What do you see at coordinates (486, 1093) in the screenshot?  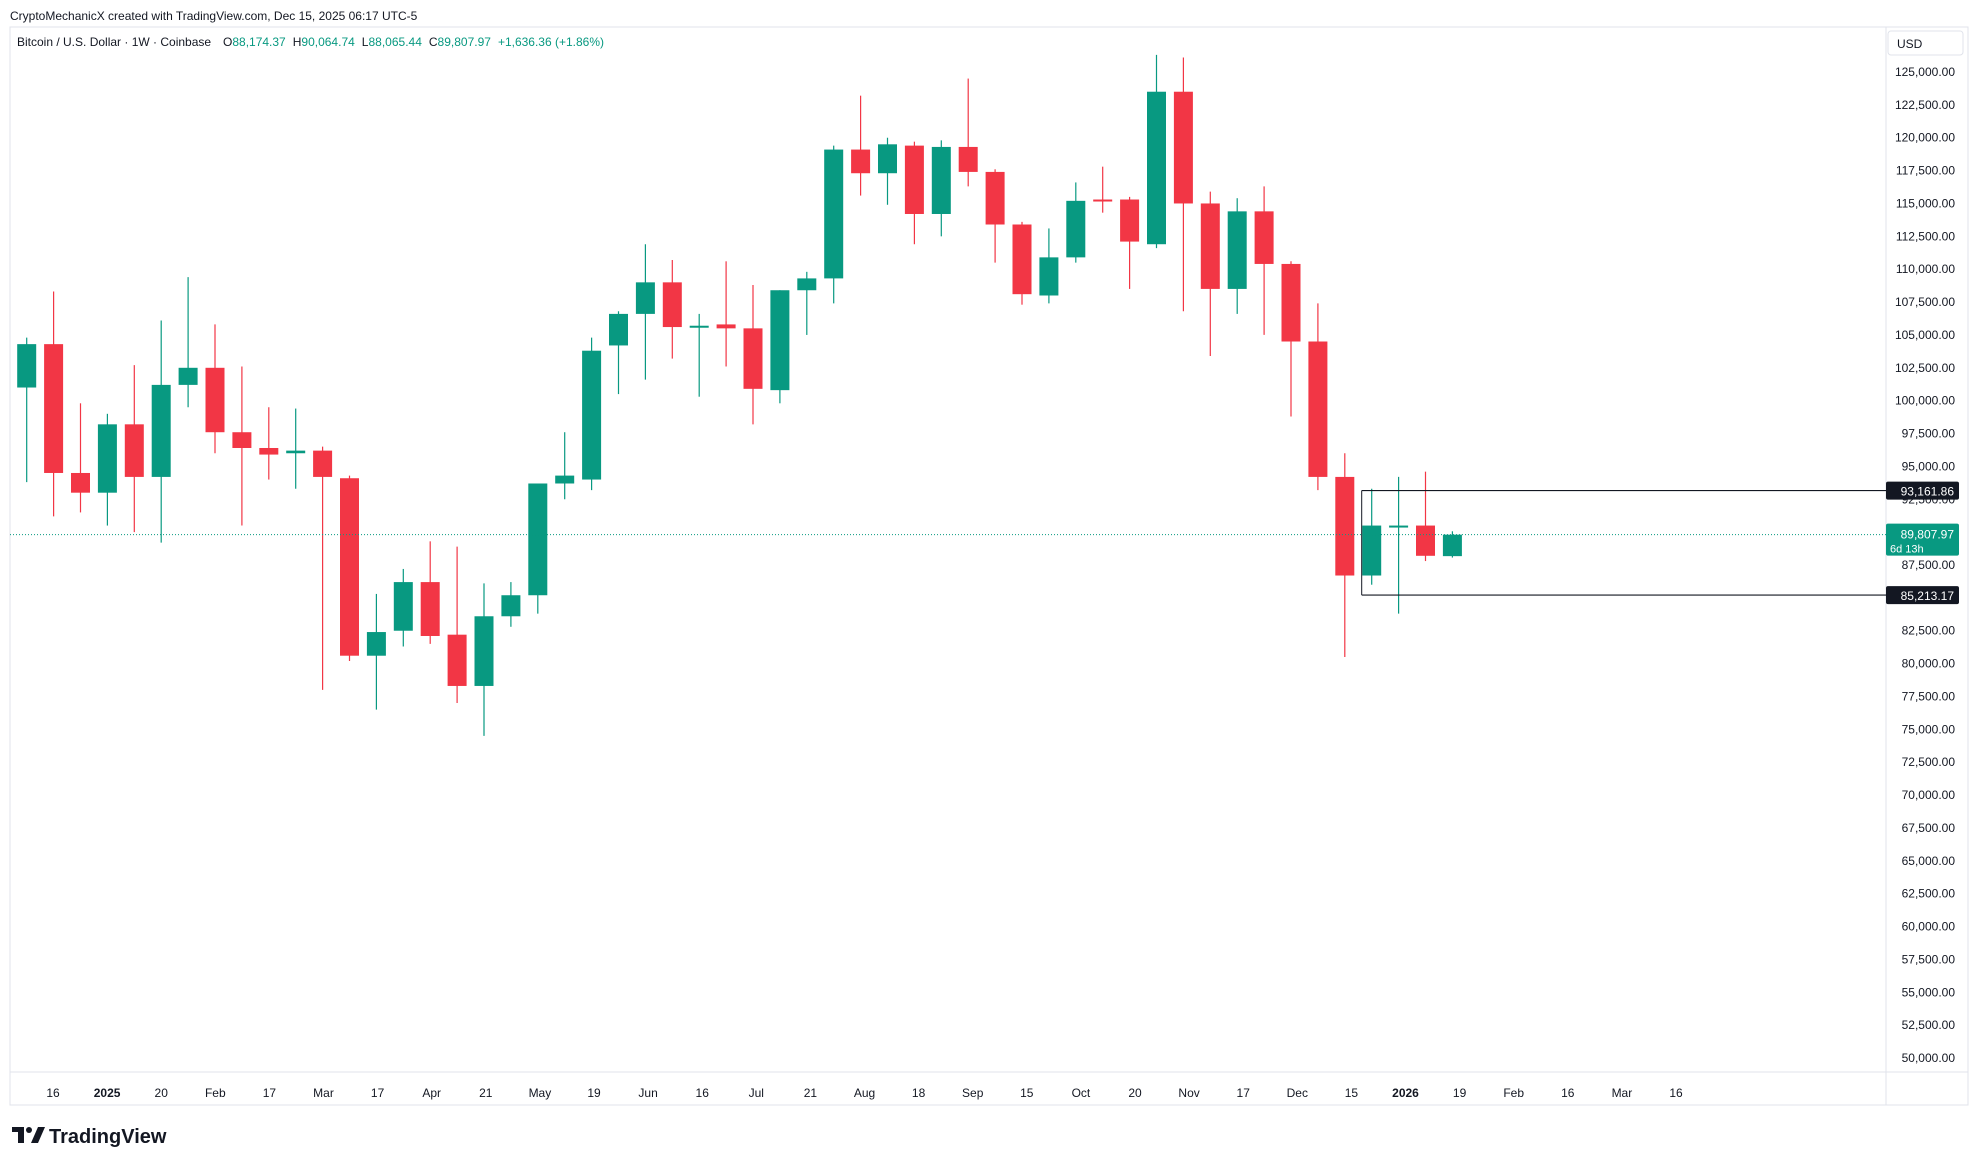 I see `time-tick-label: 21` at bounding box center [486, 1093].